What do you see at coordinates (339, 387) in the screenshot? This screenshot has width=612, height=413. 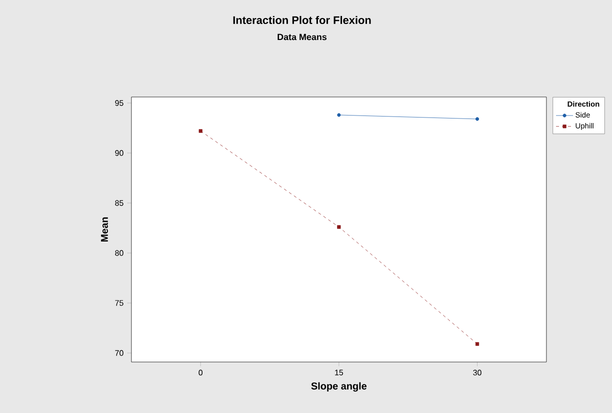 I see `x-axis-title: Slope angle` at bounding box center [339, 387].